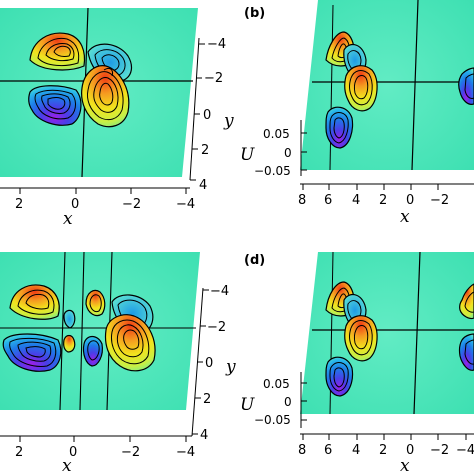 The height and width of the screenshot is (474, 474). I want to click on panel-b-x-axis: 8 6 4 2 0 −2 x, so click(386, 205).